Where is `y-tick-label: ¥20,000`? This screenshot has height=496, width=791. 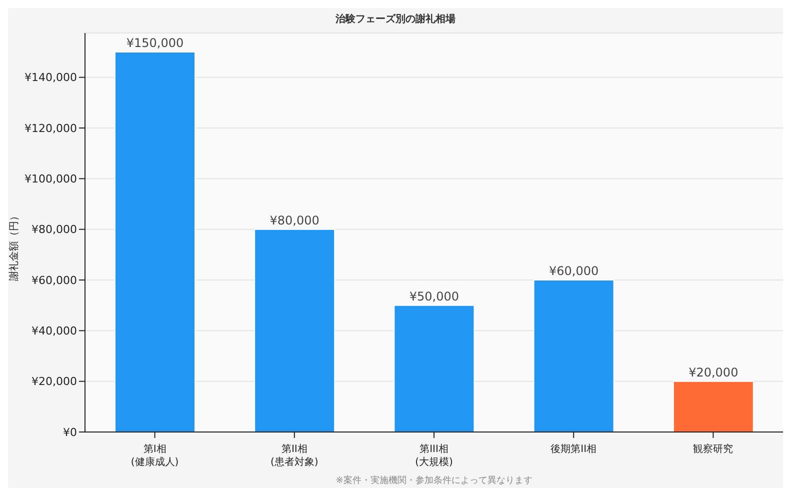 y-tick-label: ¥20,000 is located at coordinates (54, 381).